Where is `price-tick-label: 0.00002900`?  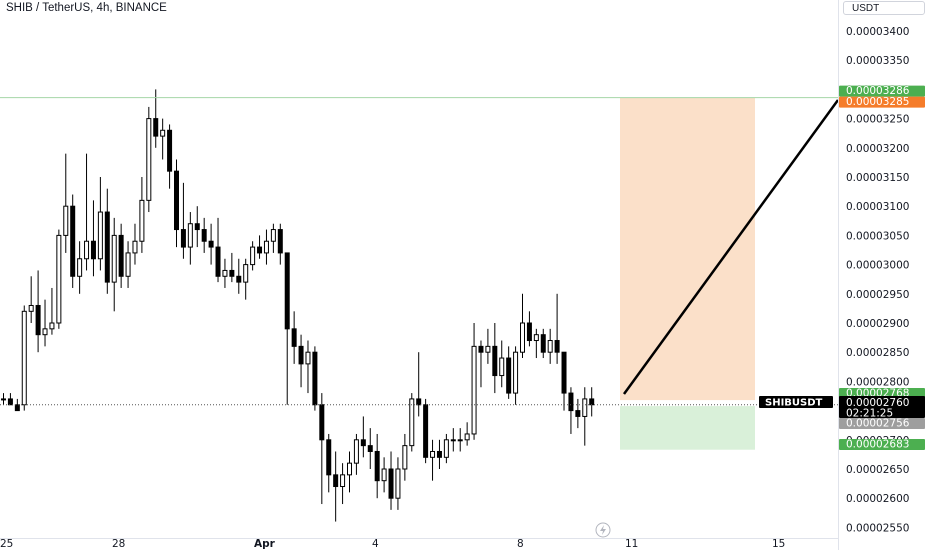 price-tick-label: 0.00002900 is located at coordinates (877, 324).